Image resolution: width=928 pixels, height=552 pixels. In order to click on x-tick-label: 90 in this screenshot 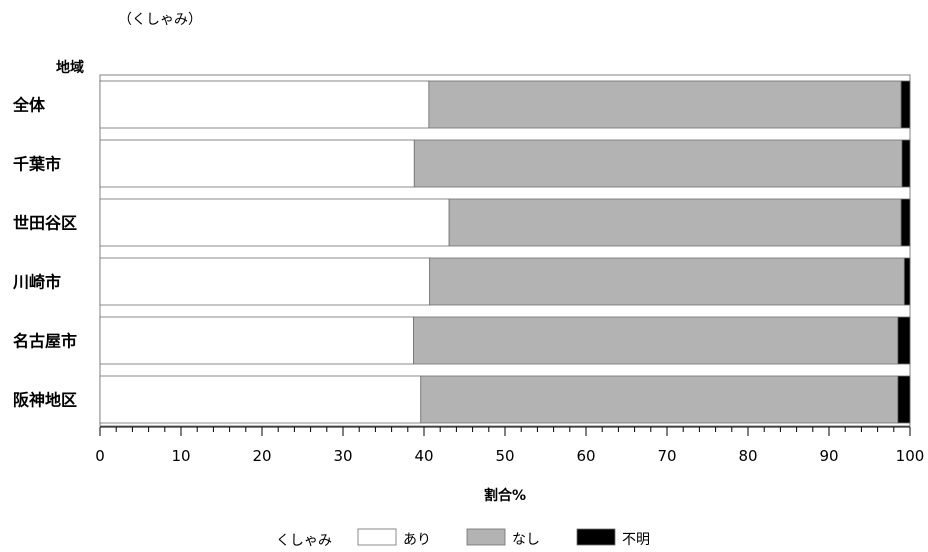, I will do `click(828, 456)`.